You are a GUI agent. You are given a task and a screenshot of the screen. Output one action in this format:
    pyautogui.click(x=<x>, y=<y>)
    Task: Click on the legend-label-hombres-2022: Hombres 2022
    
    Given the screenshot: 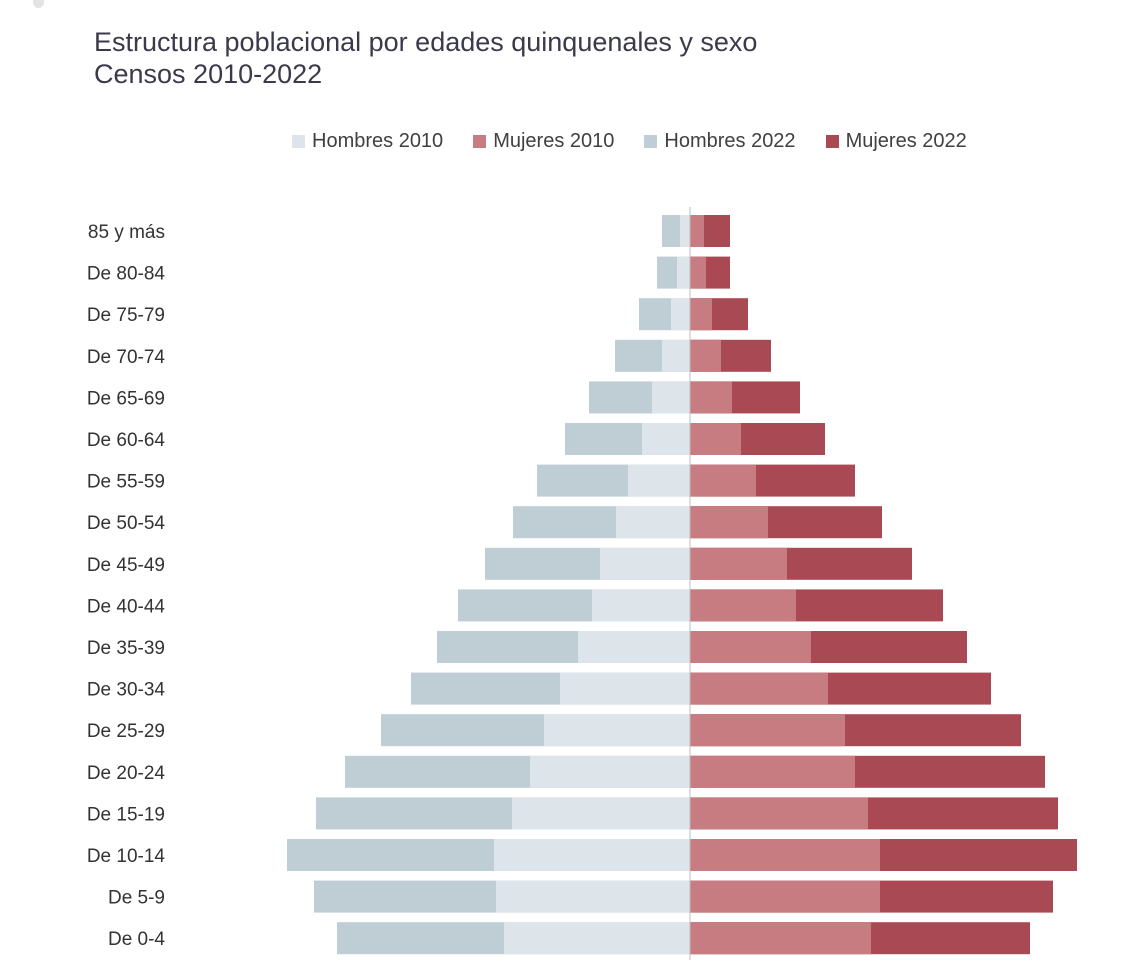 What is the action you would take?
    pyautogui.click(x=730, y=141)
    